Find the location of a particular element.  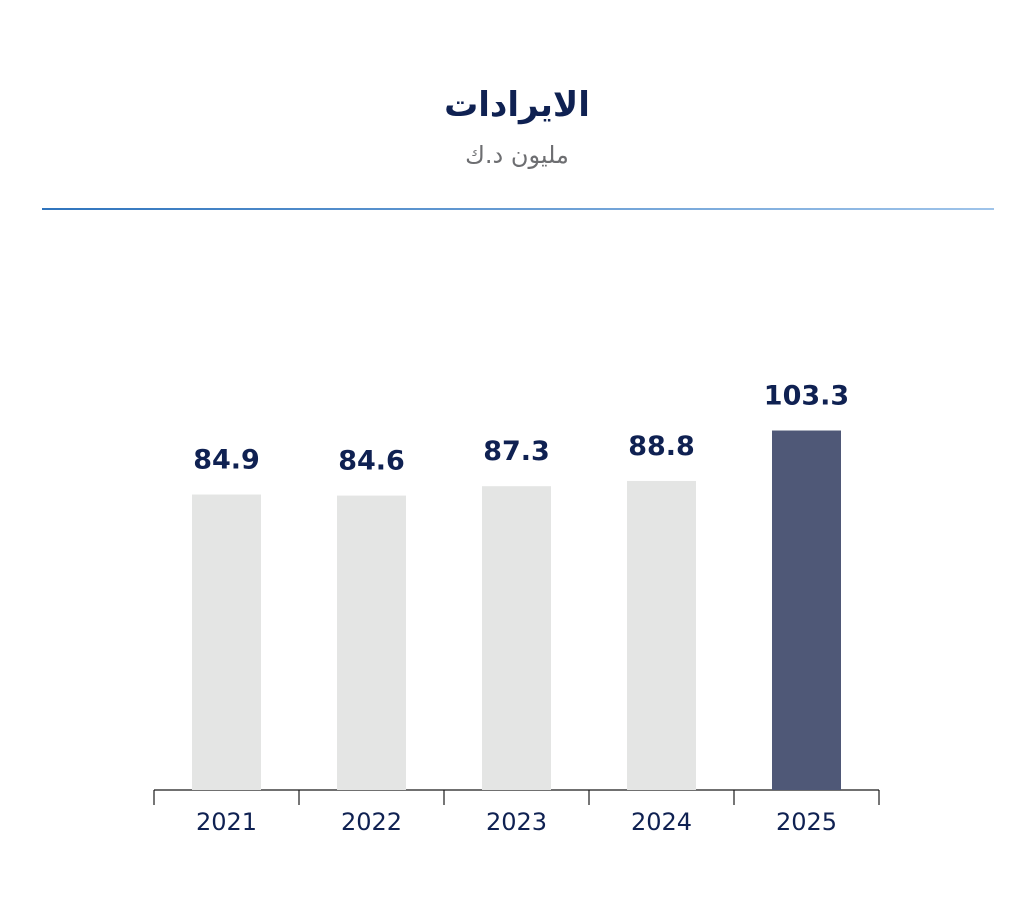

value-label-2021: 84.9 is located at coordinates (226, 460).